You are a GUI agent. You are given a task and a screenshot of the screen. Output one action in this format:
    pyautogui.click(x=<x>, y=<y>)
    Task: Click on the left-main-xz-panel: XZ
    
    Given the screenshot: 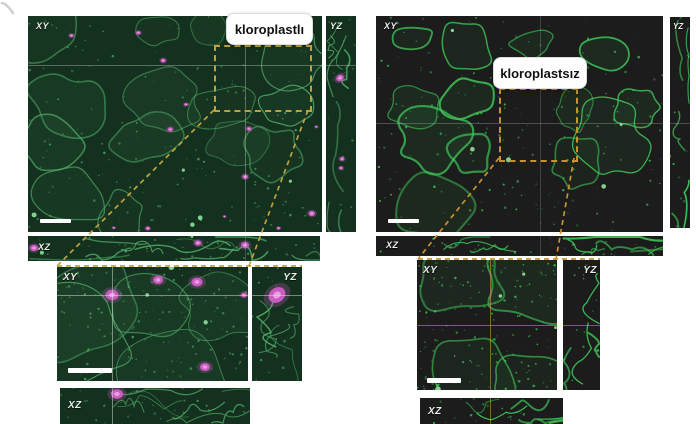 What is the action you would take?
    pyautogui.click(x=174, y=248)
    